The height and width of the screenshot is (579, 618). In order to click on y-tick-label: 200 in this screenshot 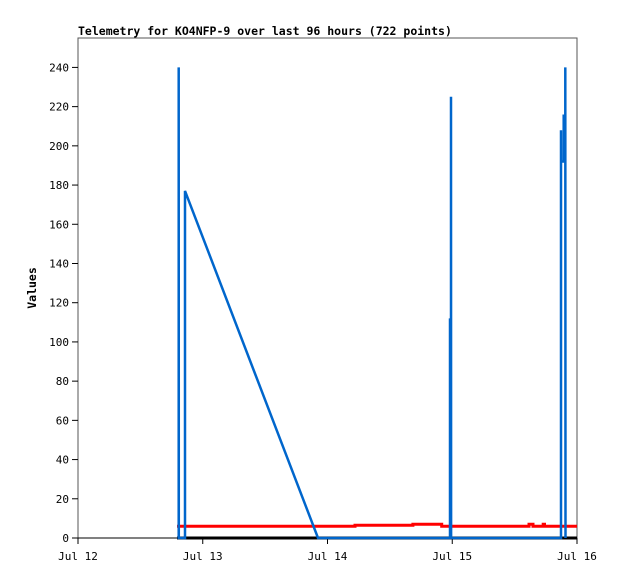, I will do `click(59, 146)`.